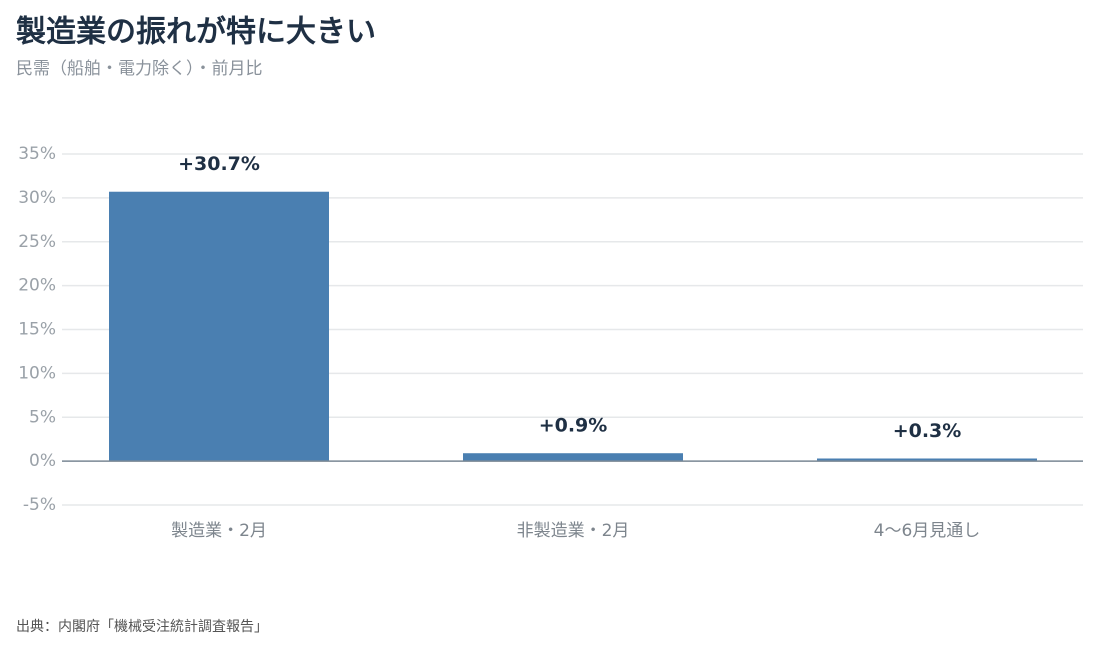  What do you see at coordinates (37, 330) in the screenshot?
I see `y-tick-label: 15%` at bounding box center [37, 330].